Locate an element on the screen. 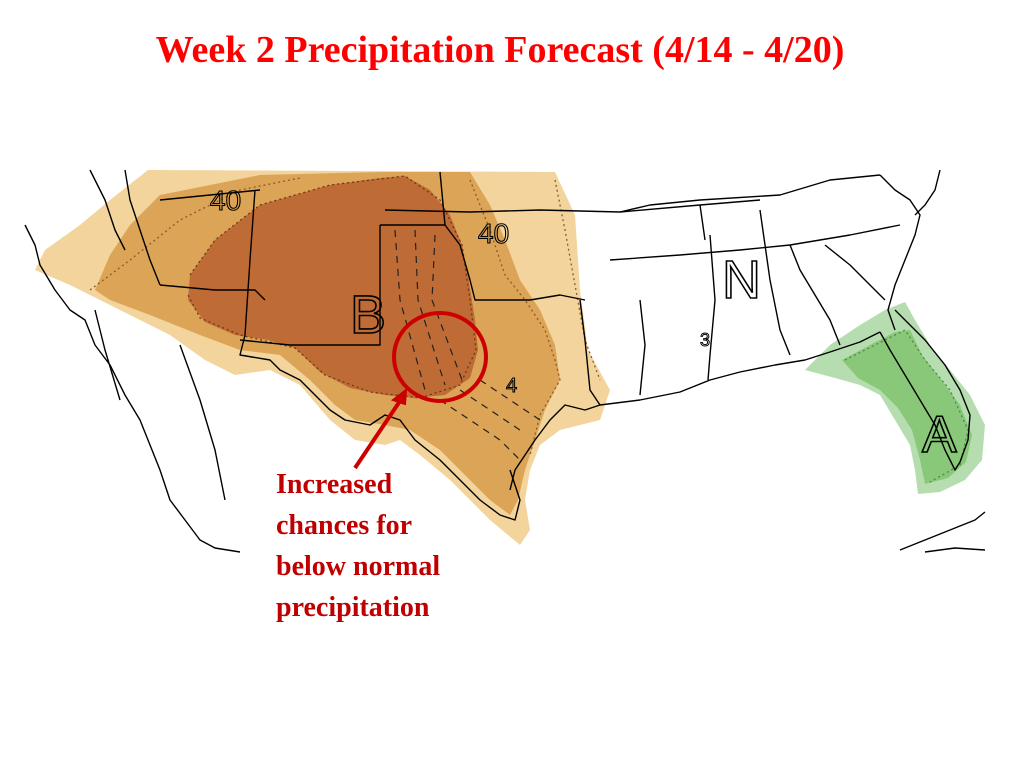  below-normal-label: B is located at coordinates (368, 315).